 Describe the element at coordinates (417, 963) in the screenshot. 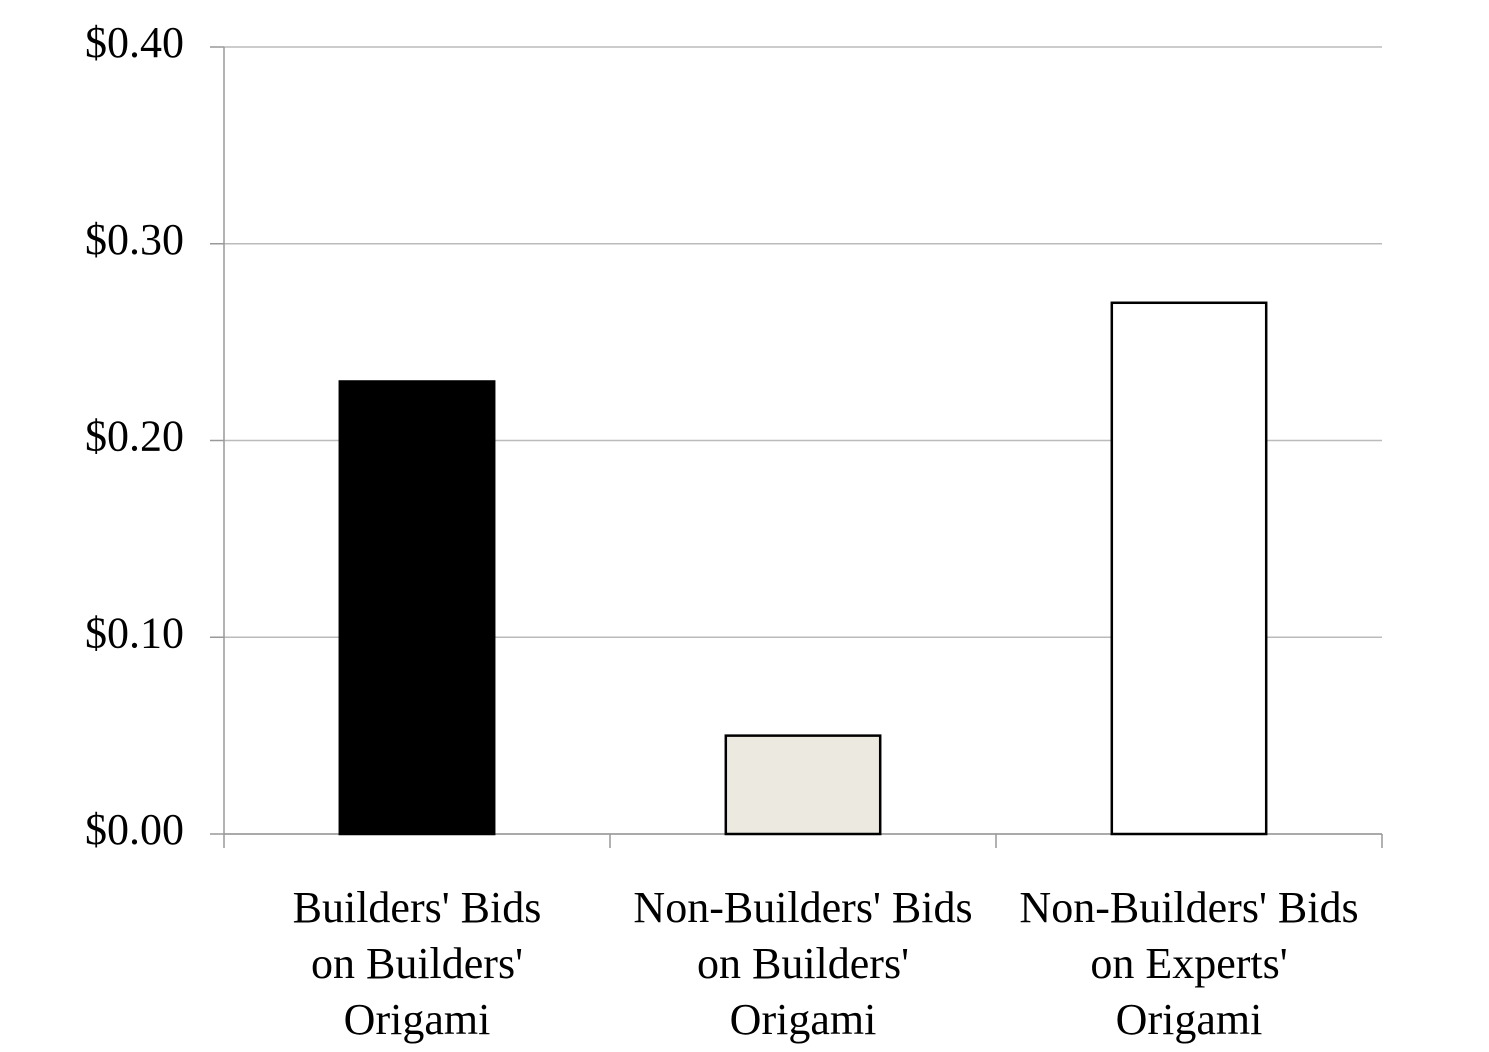

I see `x-tick-label: Builders' Bids on Builders' Origami` at that location.